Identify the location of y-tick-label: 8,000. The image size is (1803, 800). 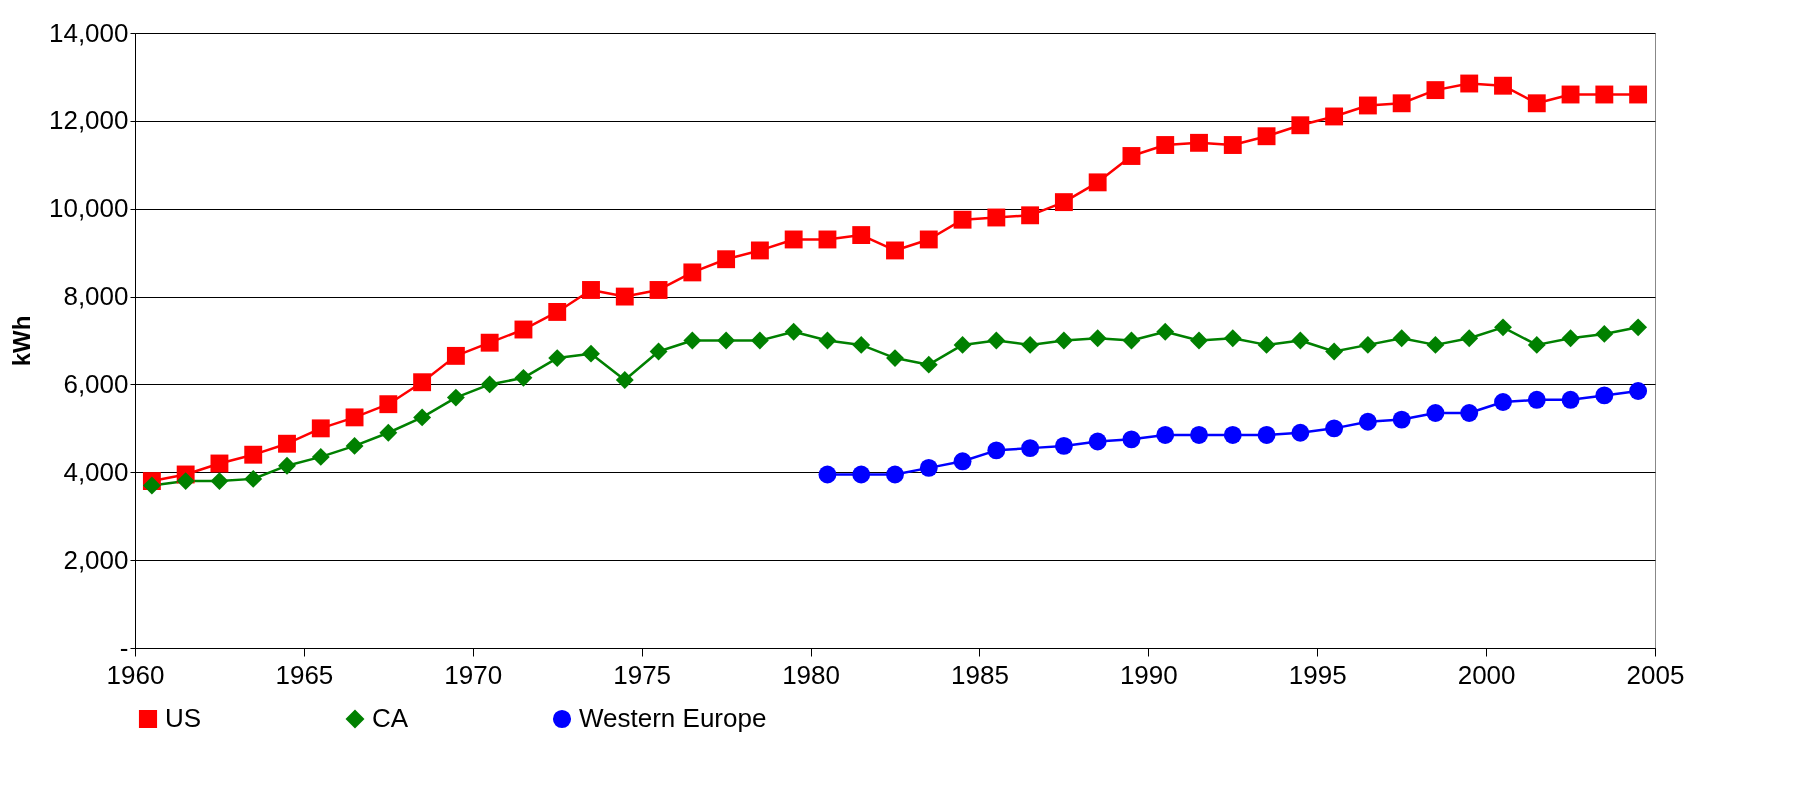
(96, 296).